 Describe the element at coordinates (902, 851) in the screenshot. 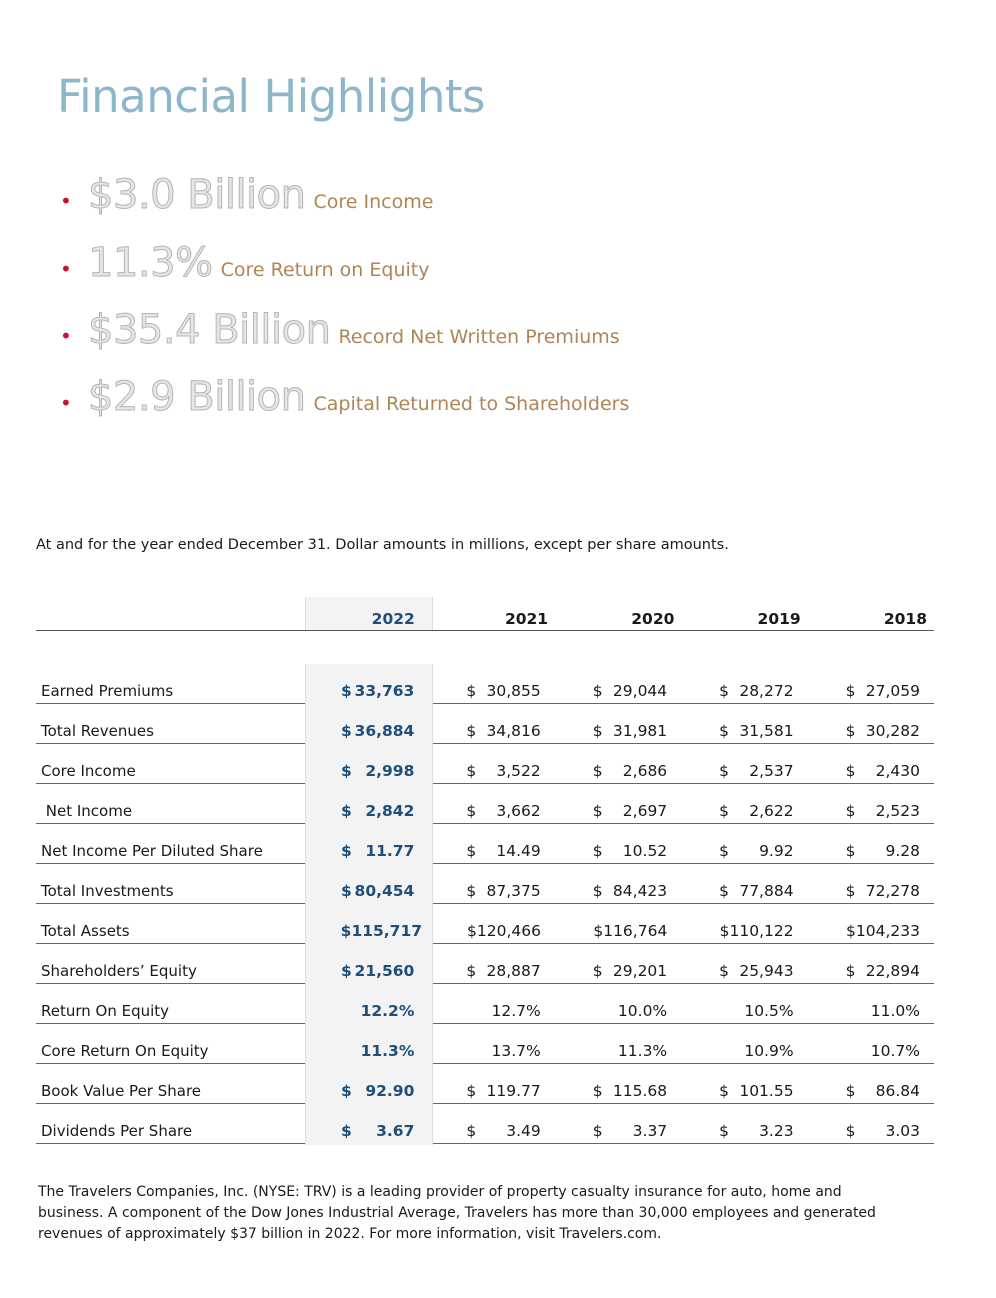

I see `cell-value: 9.28` at that location.